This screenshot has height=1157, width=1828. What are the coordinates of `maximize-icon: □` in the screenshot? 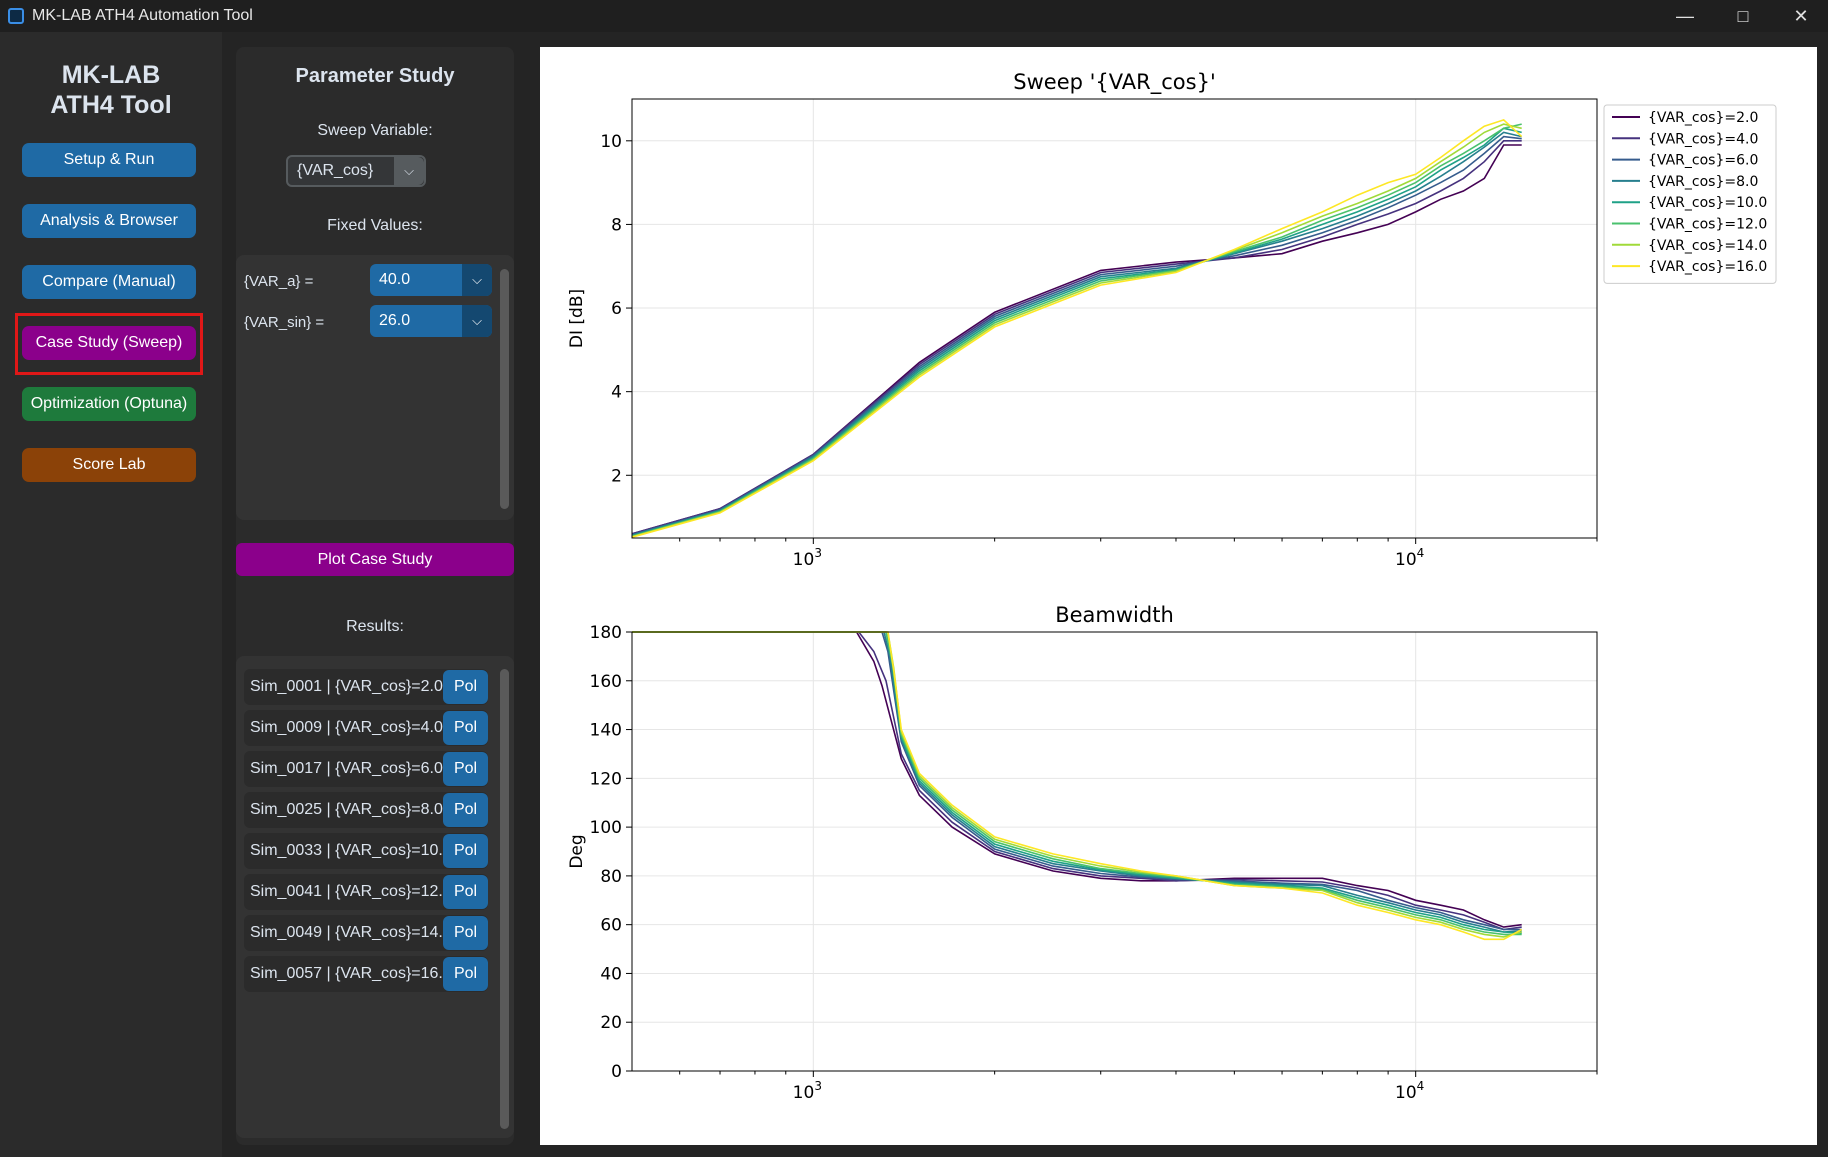 It's located at (1743, 15).